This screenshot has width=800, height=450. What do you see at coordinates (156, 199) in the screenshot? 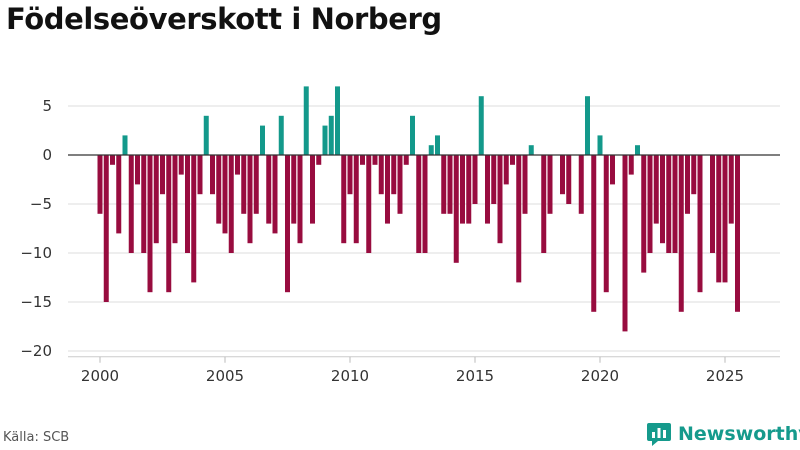
I see `bar-2002q2` at bounding box center [156, 199].